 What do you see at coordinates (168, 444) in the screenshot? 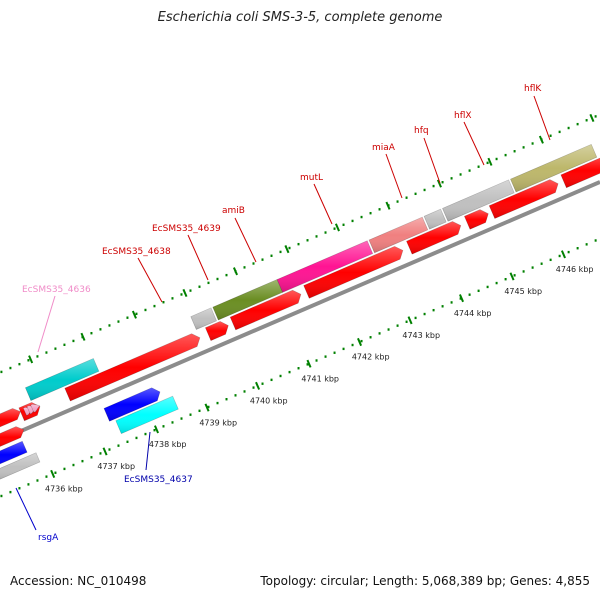
I see `ruler-label-4738-kbp: 4738 kbp` at bounding box center [168, 444].